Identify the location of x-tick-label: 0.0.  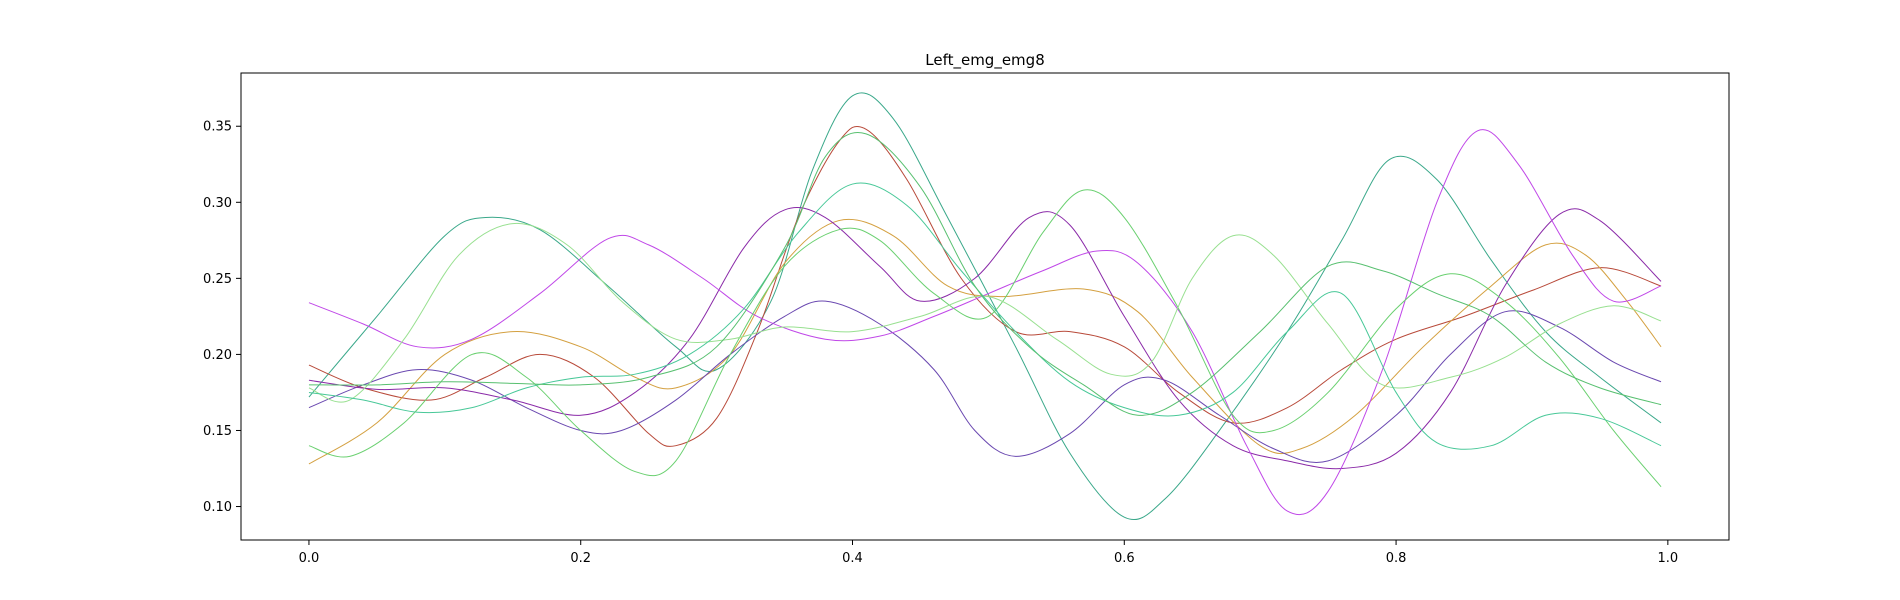
(309, 558).